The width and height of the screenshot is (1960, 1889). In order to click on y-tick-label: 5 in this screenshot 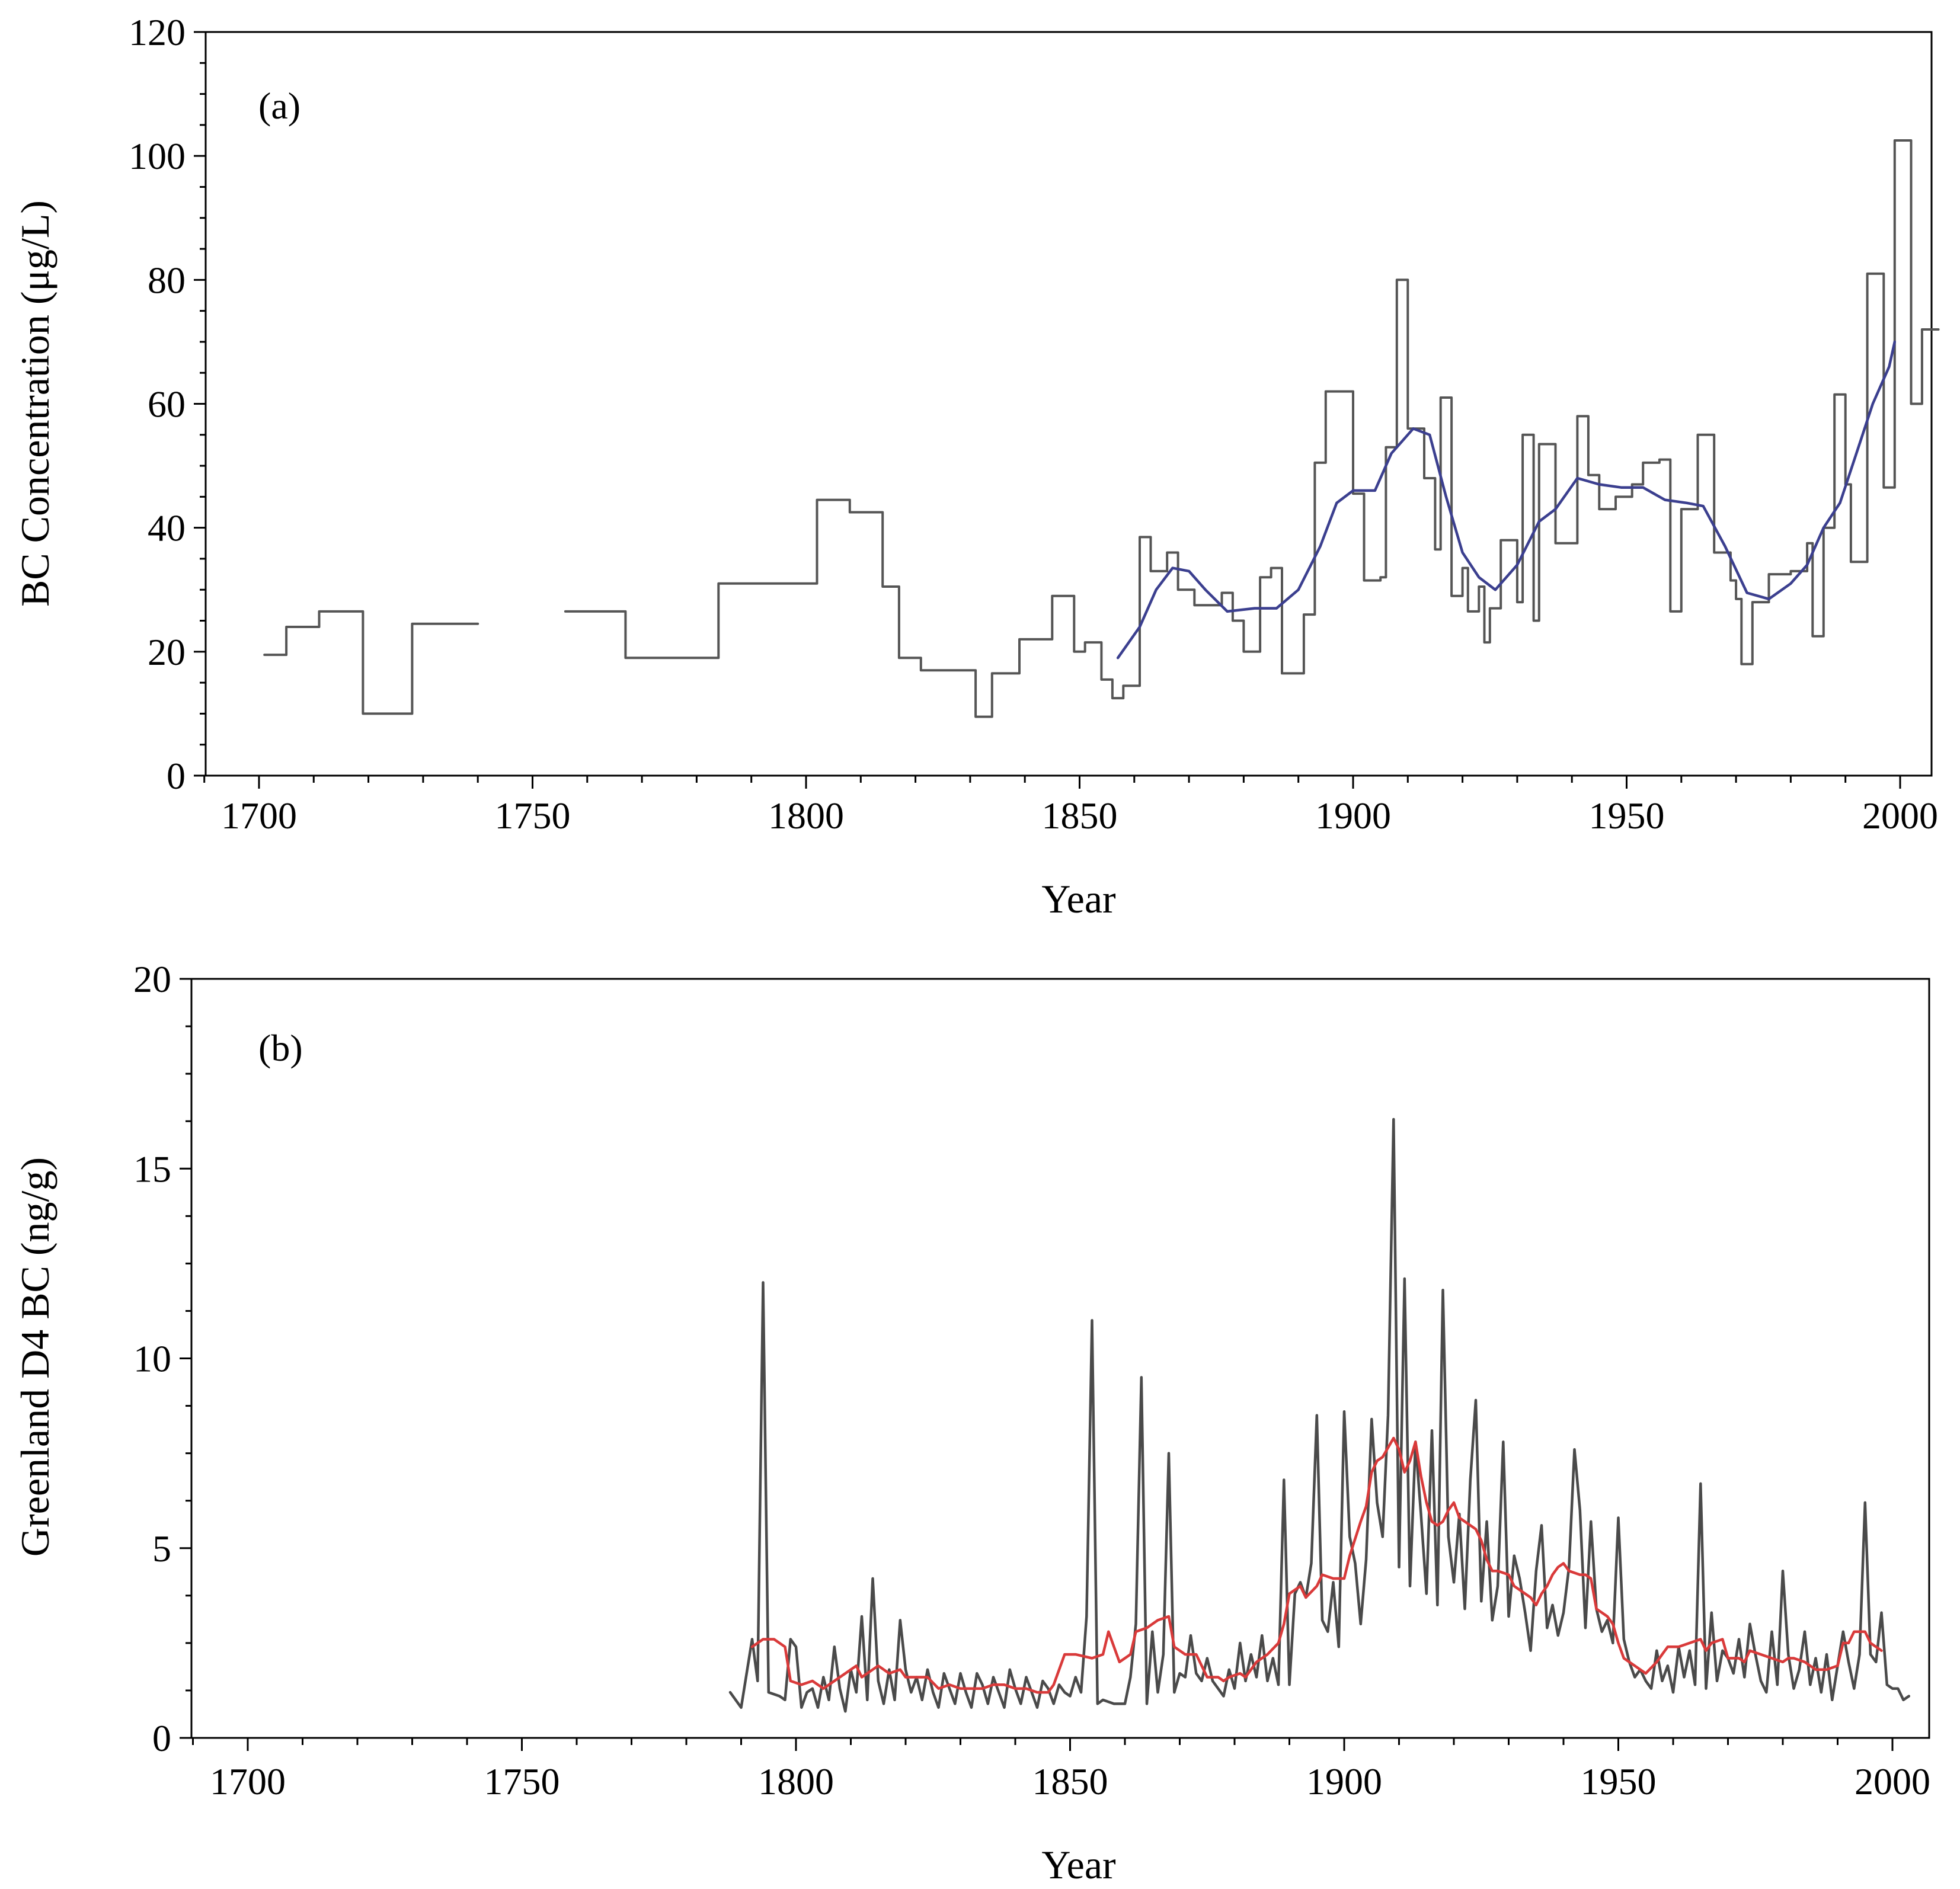, I will do `click(161, 1549)`.